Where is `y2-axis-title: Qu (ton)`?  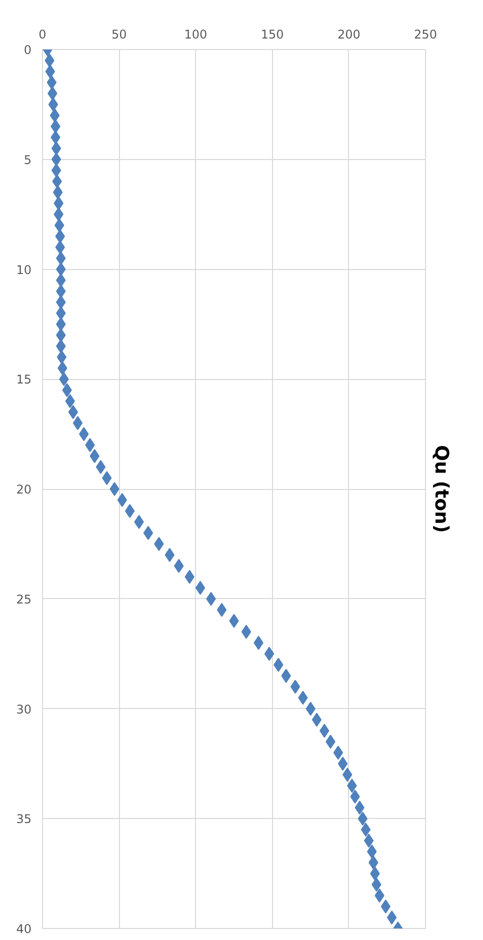
y2-axis-title: Qu (ton) is located at coordinates (441, 489).